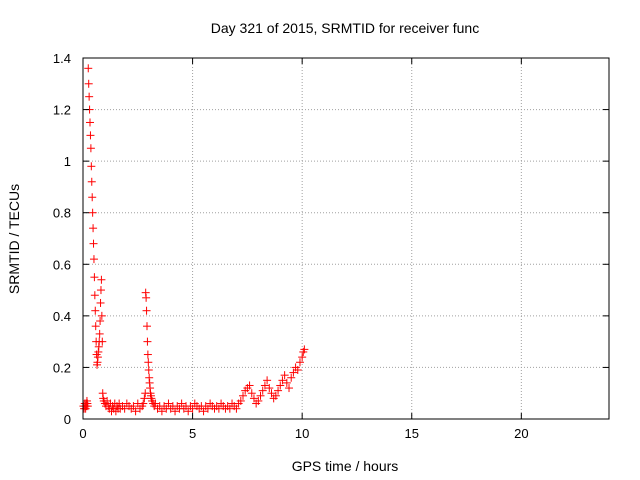  I want to click on x-tick-label: 10, so click(302, 433).